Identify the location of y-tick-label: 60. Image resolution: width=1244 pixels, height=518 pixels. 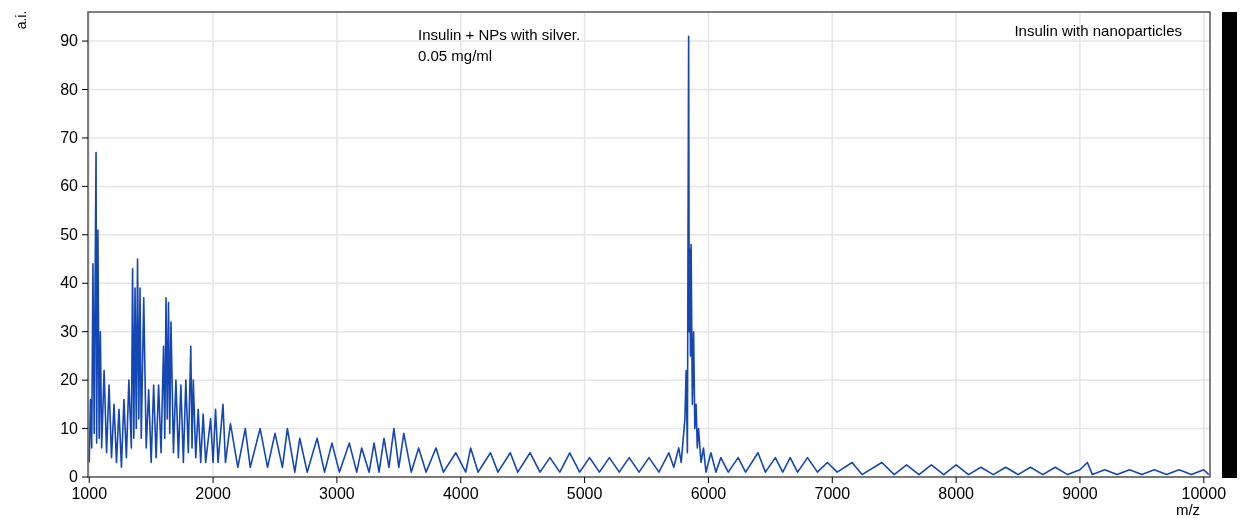
(69, 186).